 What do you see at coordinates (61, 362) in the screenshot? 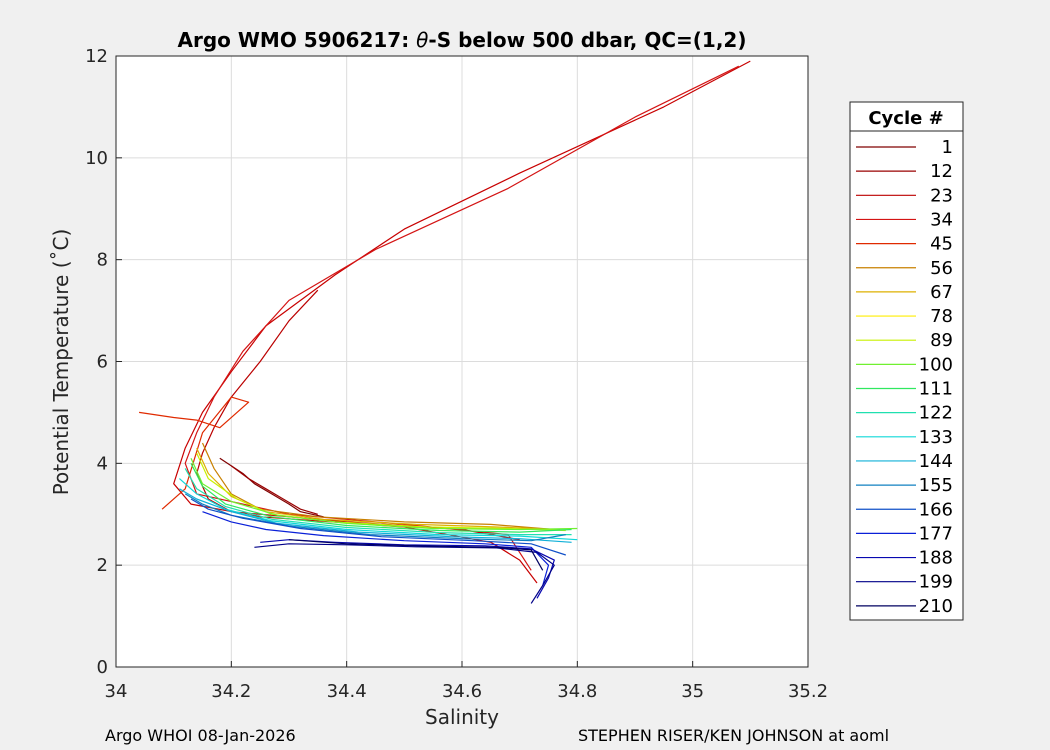
I see `y-axis-label: Potential Temperature (˚C)` at bounding box center [61, 362].